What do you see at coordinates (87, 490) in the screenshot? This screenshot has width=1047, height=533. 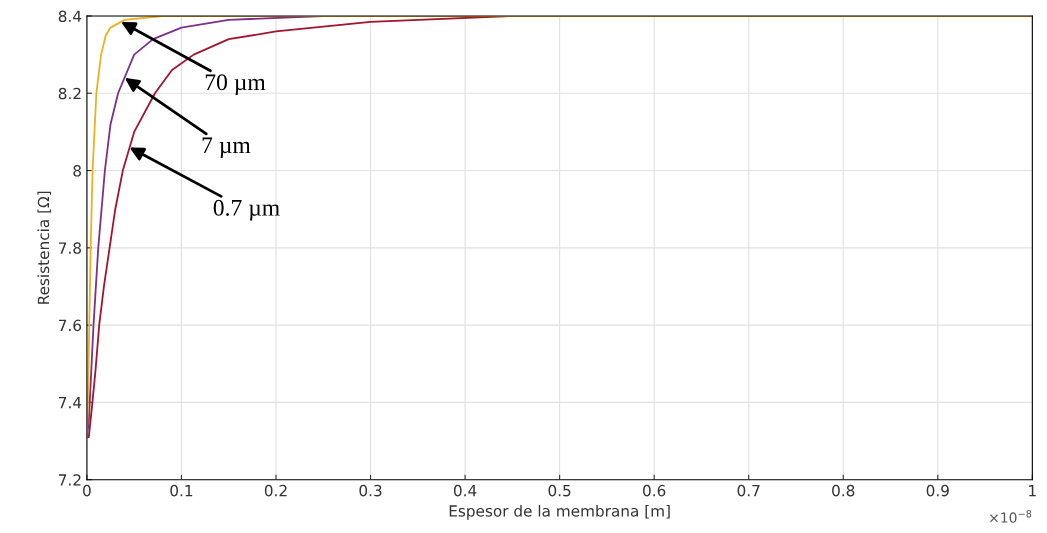 I see `x-tick-label: 0` at bounding box center [87, 490].